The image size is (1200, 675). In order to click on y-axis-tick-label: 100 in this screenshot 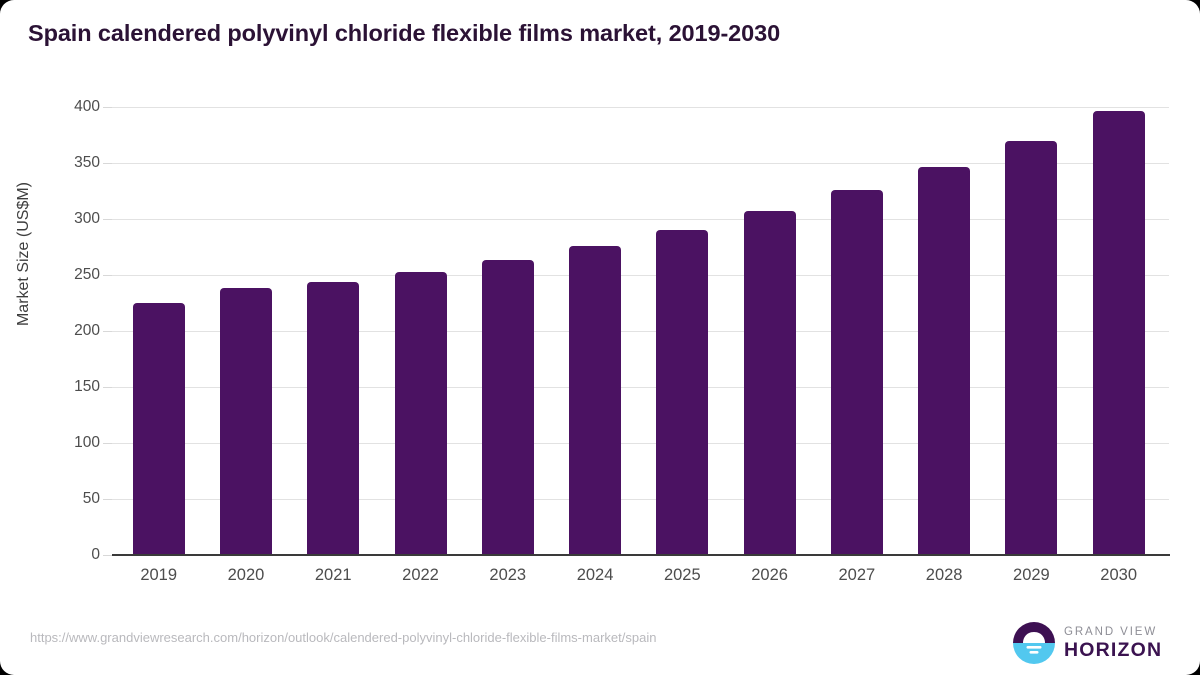, I will do `click(87, 442)`.